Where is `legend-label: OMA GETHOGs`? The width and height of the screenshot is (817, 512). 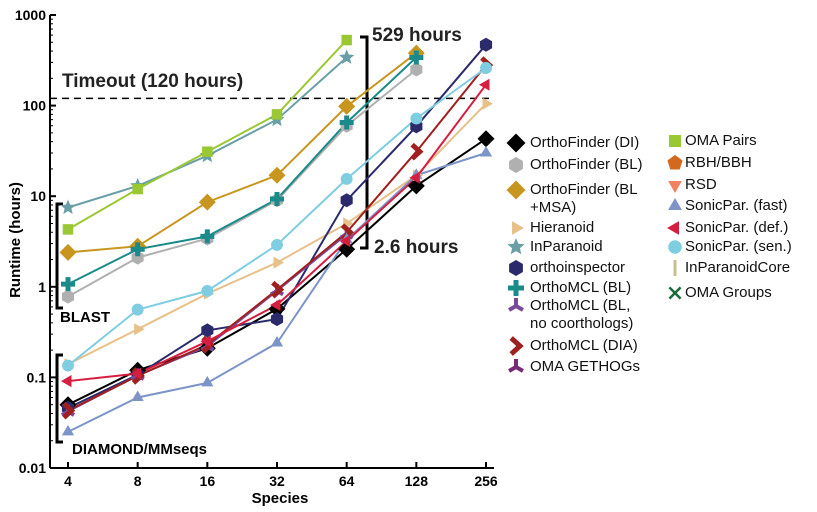 legend-label: OMA GETHOGs is located at coordinates (585, 366).